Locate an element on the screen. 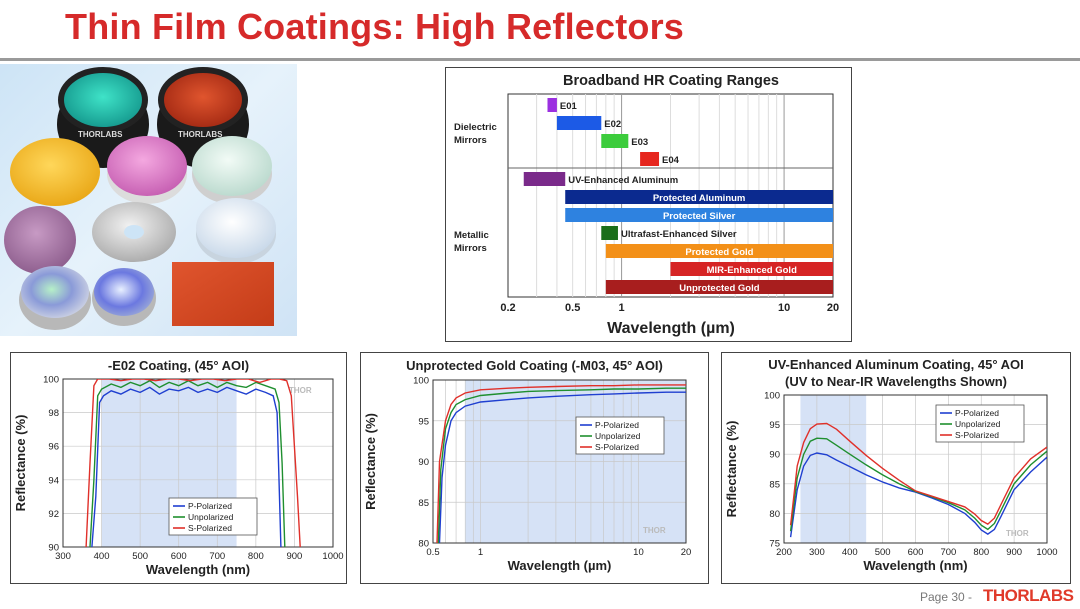 Image resolution: width=1080 pixels, height=609 pixels. x-axis-label: Wavelength (nm) is located at coordinates (915, 565).